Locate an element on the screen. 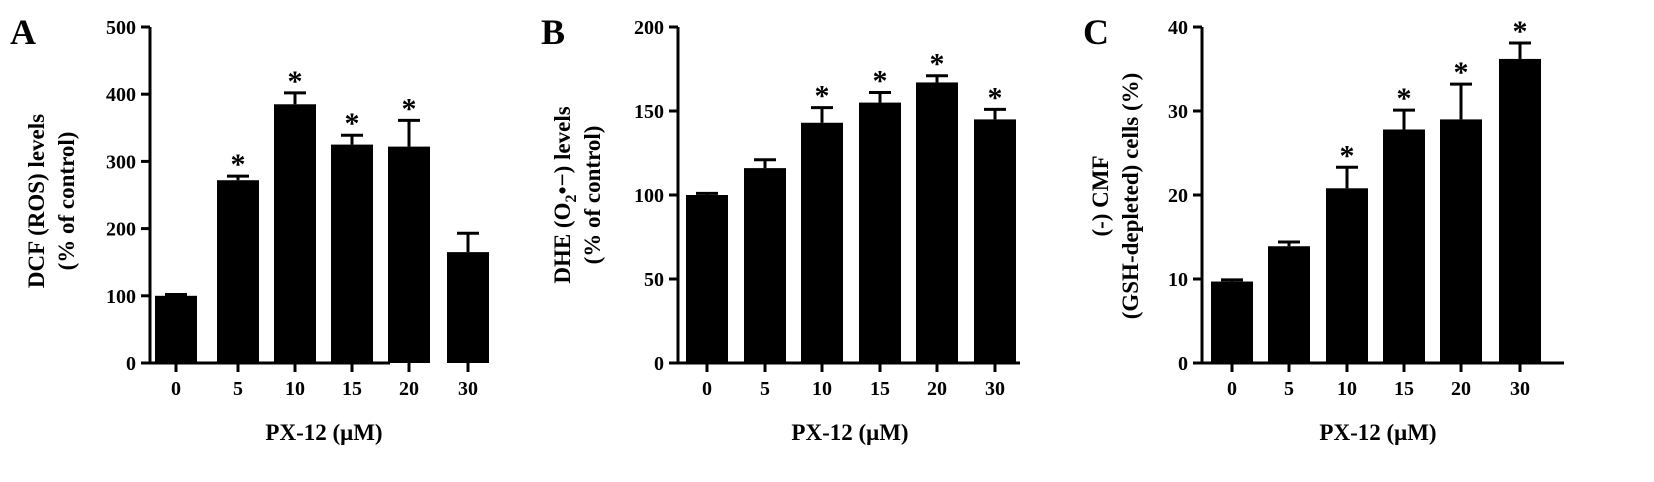  panel-c-y-tick-label: 30 is located at coordinates (1178, 112).